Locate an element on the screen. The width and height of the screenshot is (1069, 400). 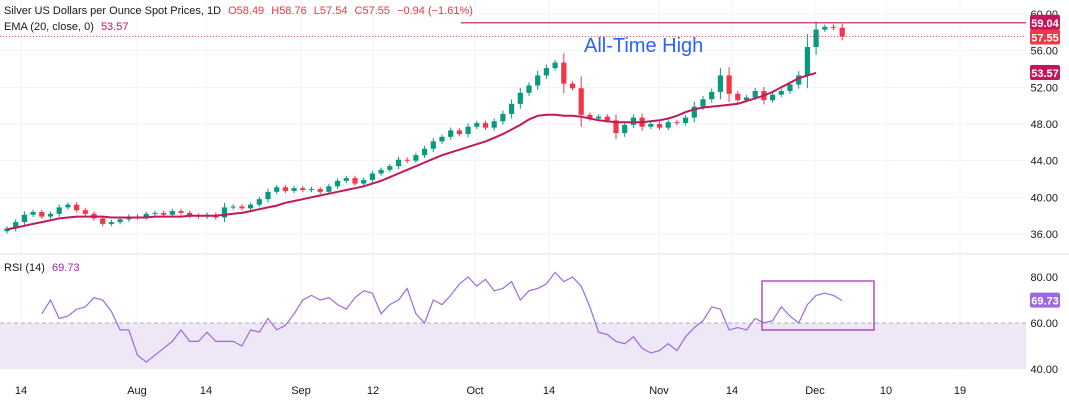
ath-price-tag-bg is located at coordinates (1045, 22).